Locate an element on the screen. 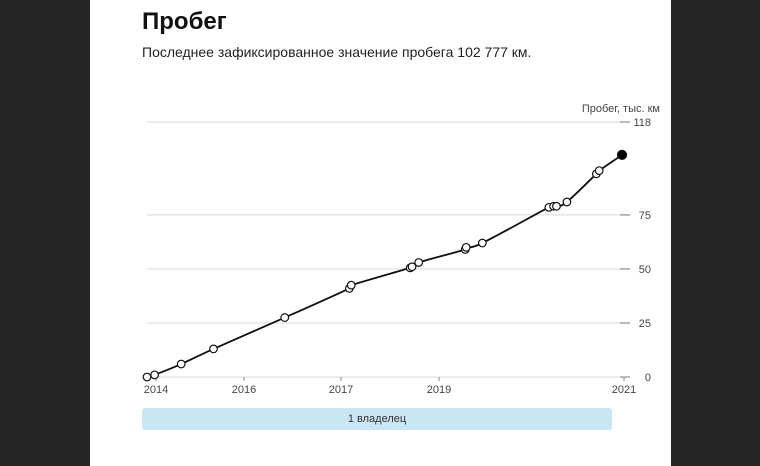 The width and height of the screenshot is (760, 466). latest-data-point is located at coordinates (622, 154).